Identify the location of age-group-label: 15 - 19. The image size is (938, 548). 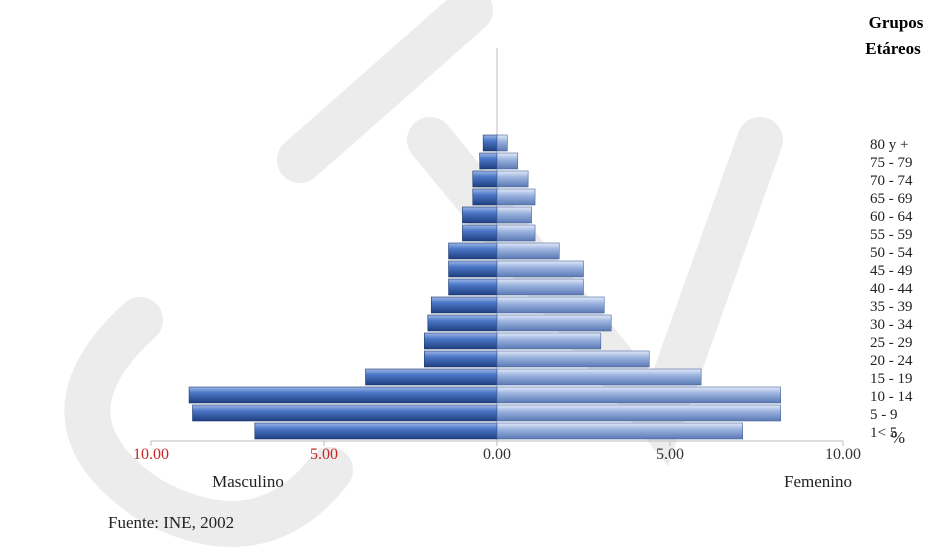
(891, 379).